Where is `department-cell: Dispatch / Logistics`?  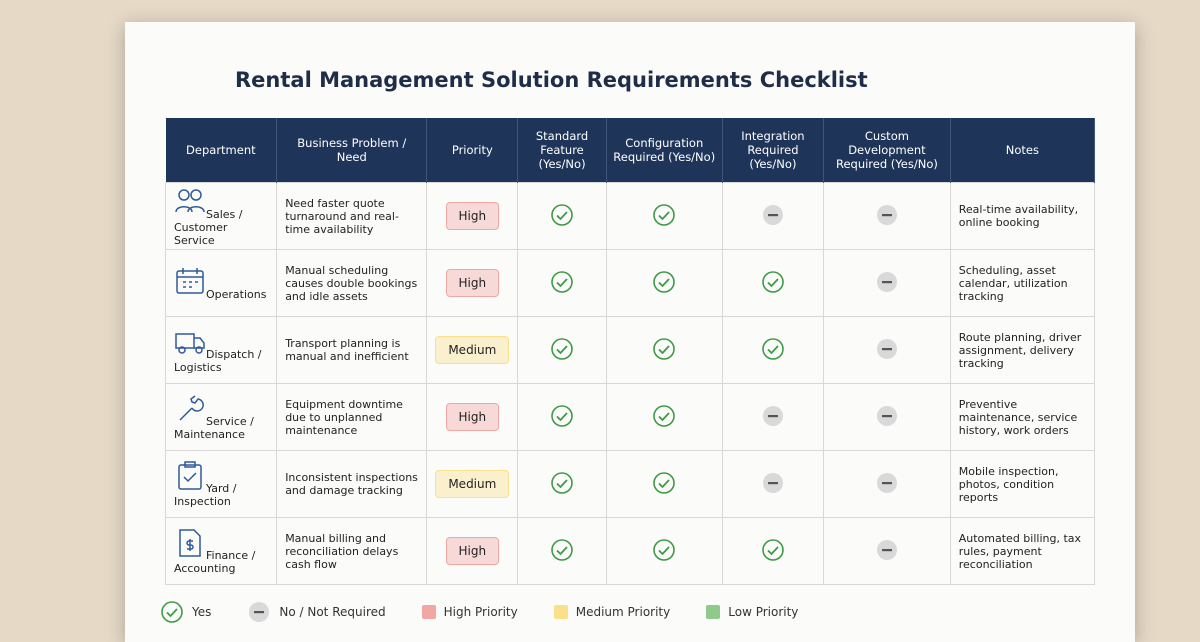
department-cell: Dispatch / Logistics is located at coordinates (221, 350).